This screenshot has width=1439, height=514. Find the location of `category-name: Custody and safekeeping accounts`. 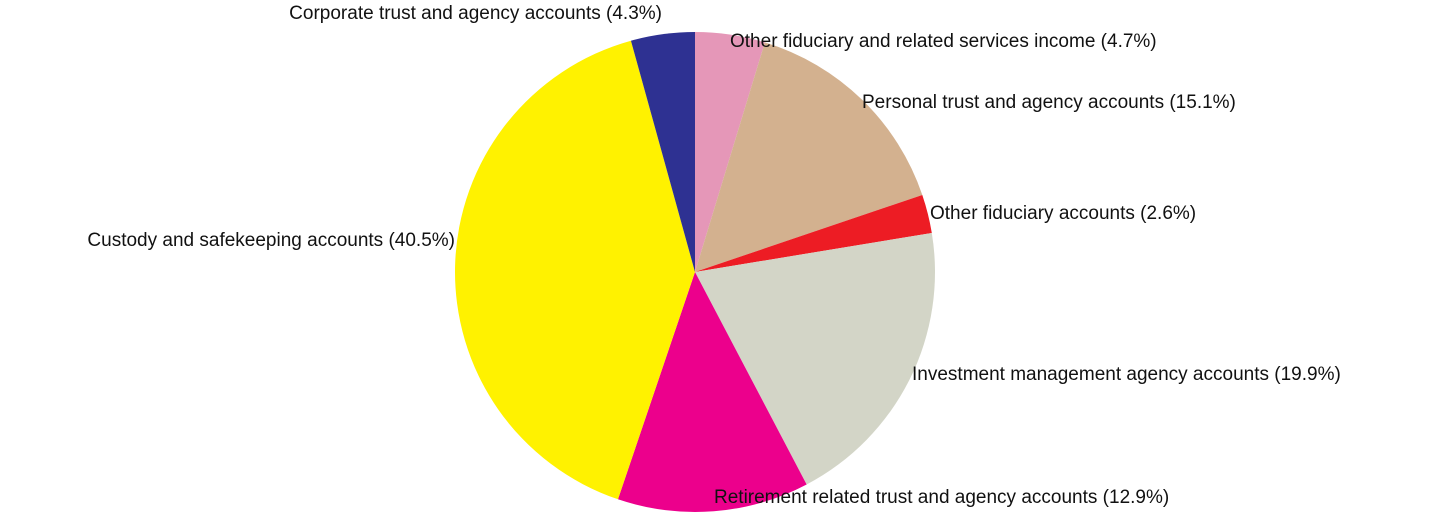

category-name: Custody and safekeeping accounts is located at coordinates (235, 240).